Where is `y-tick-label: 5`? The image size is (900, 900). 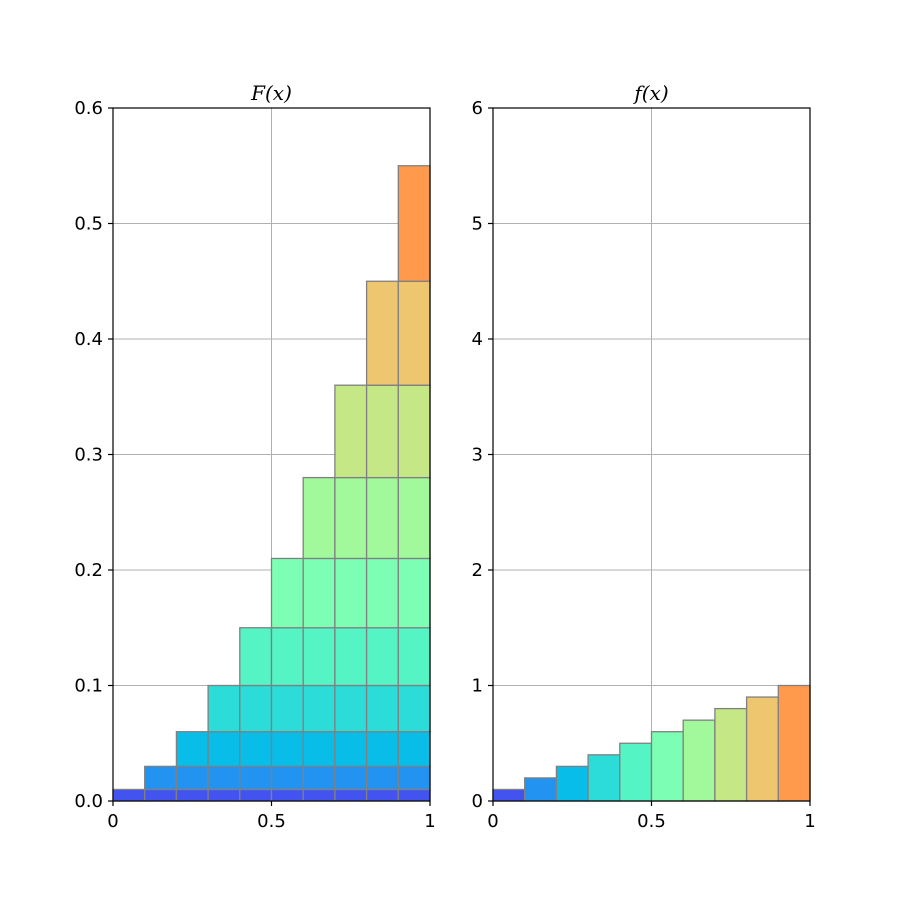
y-tick-label: 5 is located at coordinates (477, 224).